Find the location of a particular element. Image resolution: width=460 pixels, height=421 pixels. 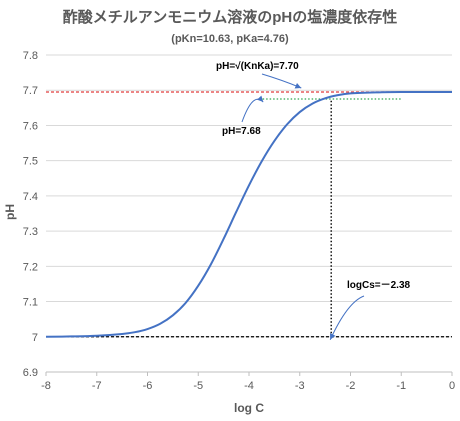

x-tick-label: 0 is located at coordinates (452, 386).